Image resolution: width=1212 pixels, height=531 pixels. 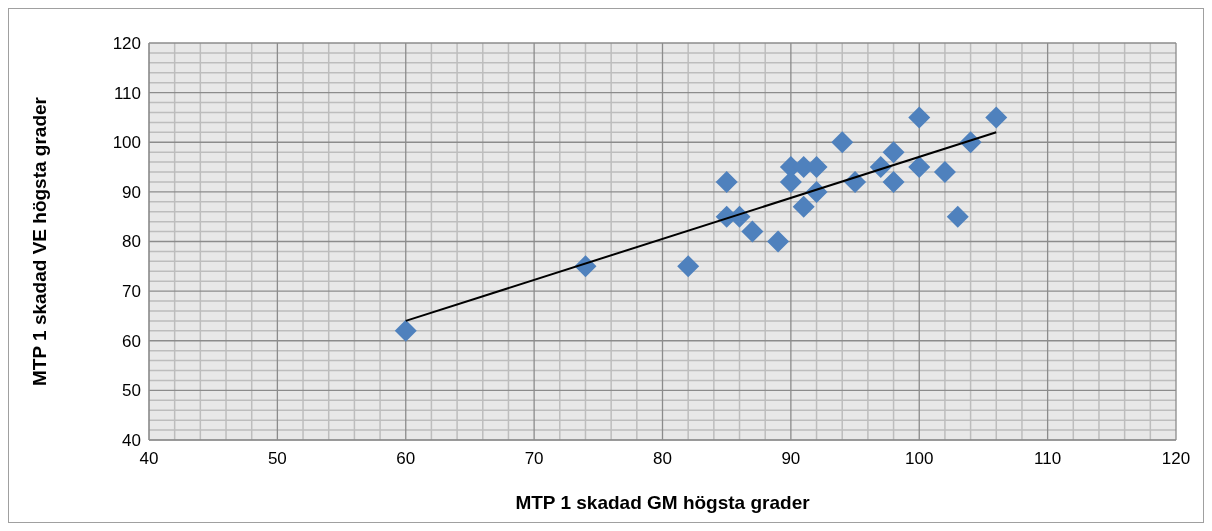 I want to click on x-tick-label: 40, so click(x=149, y=458).